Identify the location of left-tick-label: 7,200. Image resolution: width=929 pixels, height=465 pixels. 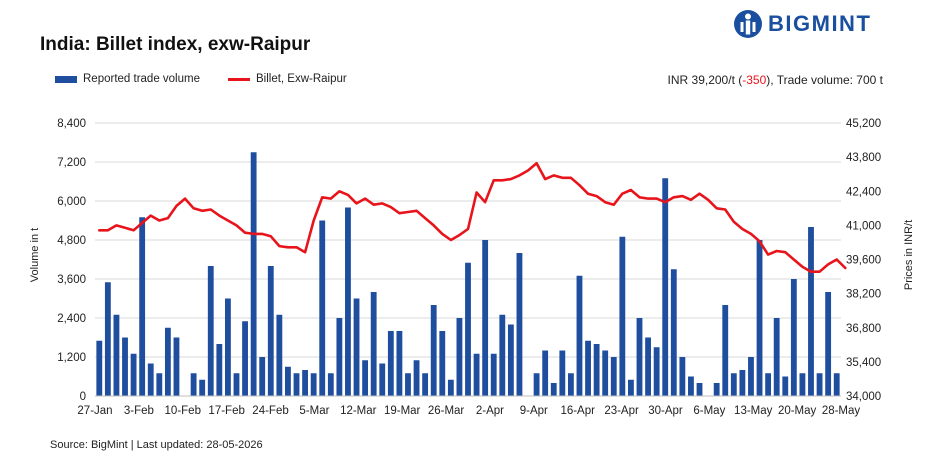
(71, 163).